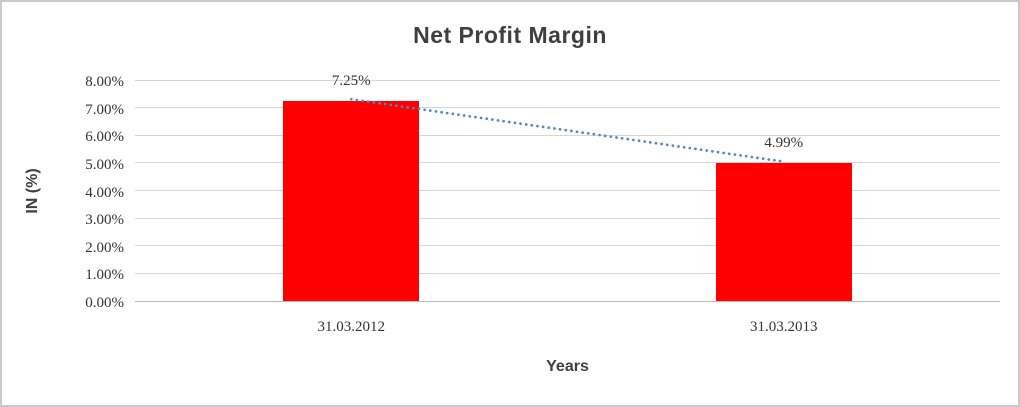 The width and height of the screenshot is (1020, 407). What do you see at coordinates (783, 232) in the screenshot?
I see `bar-31.03.2013` at bounding box center [783, 232].